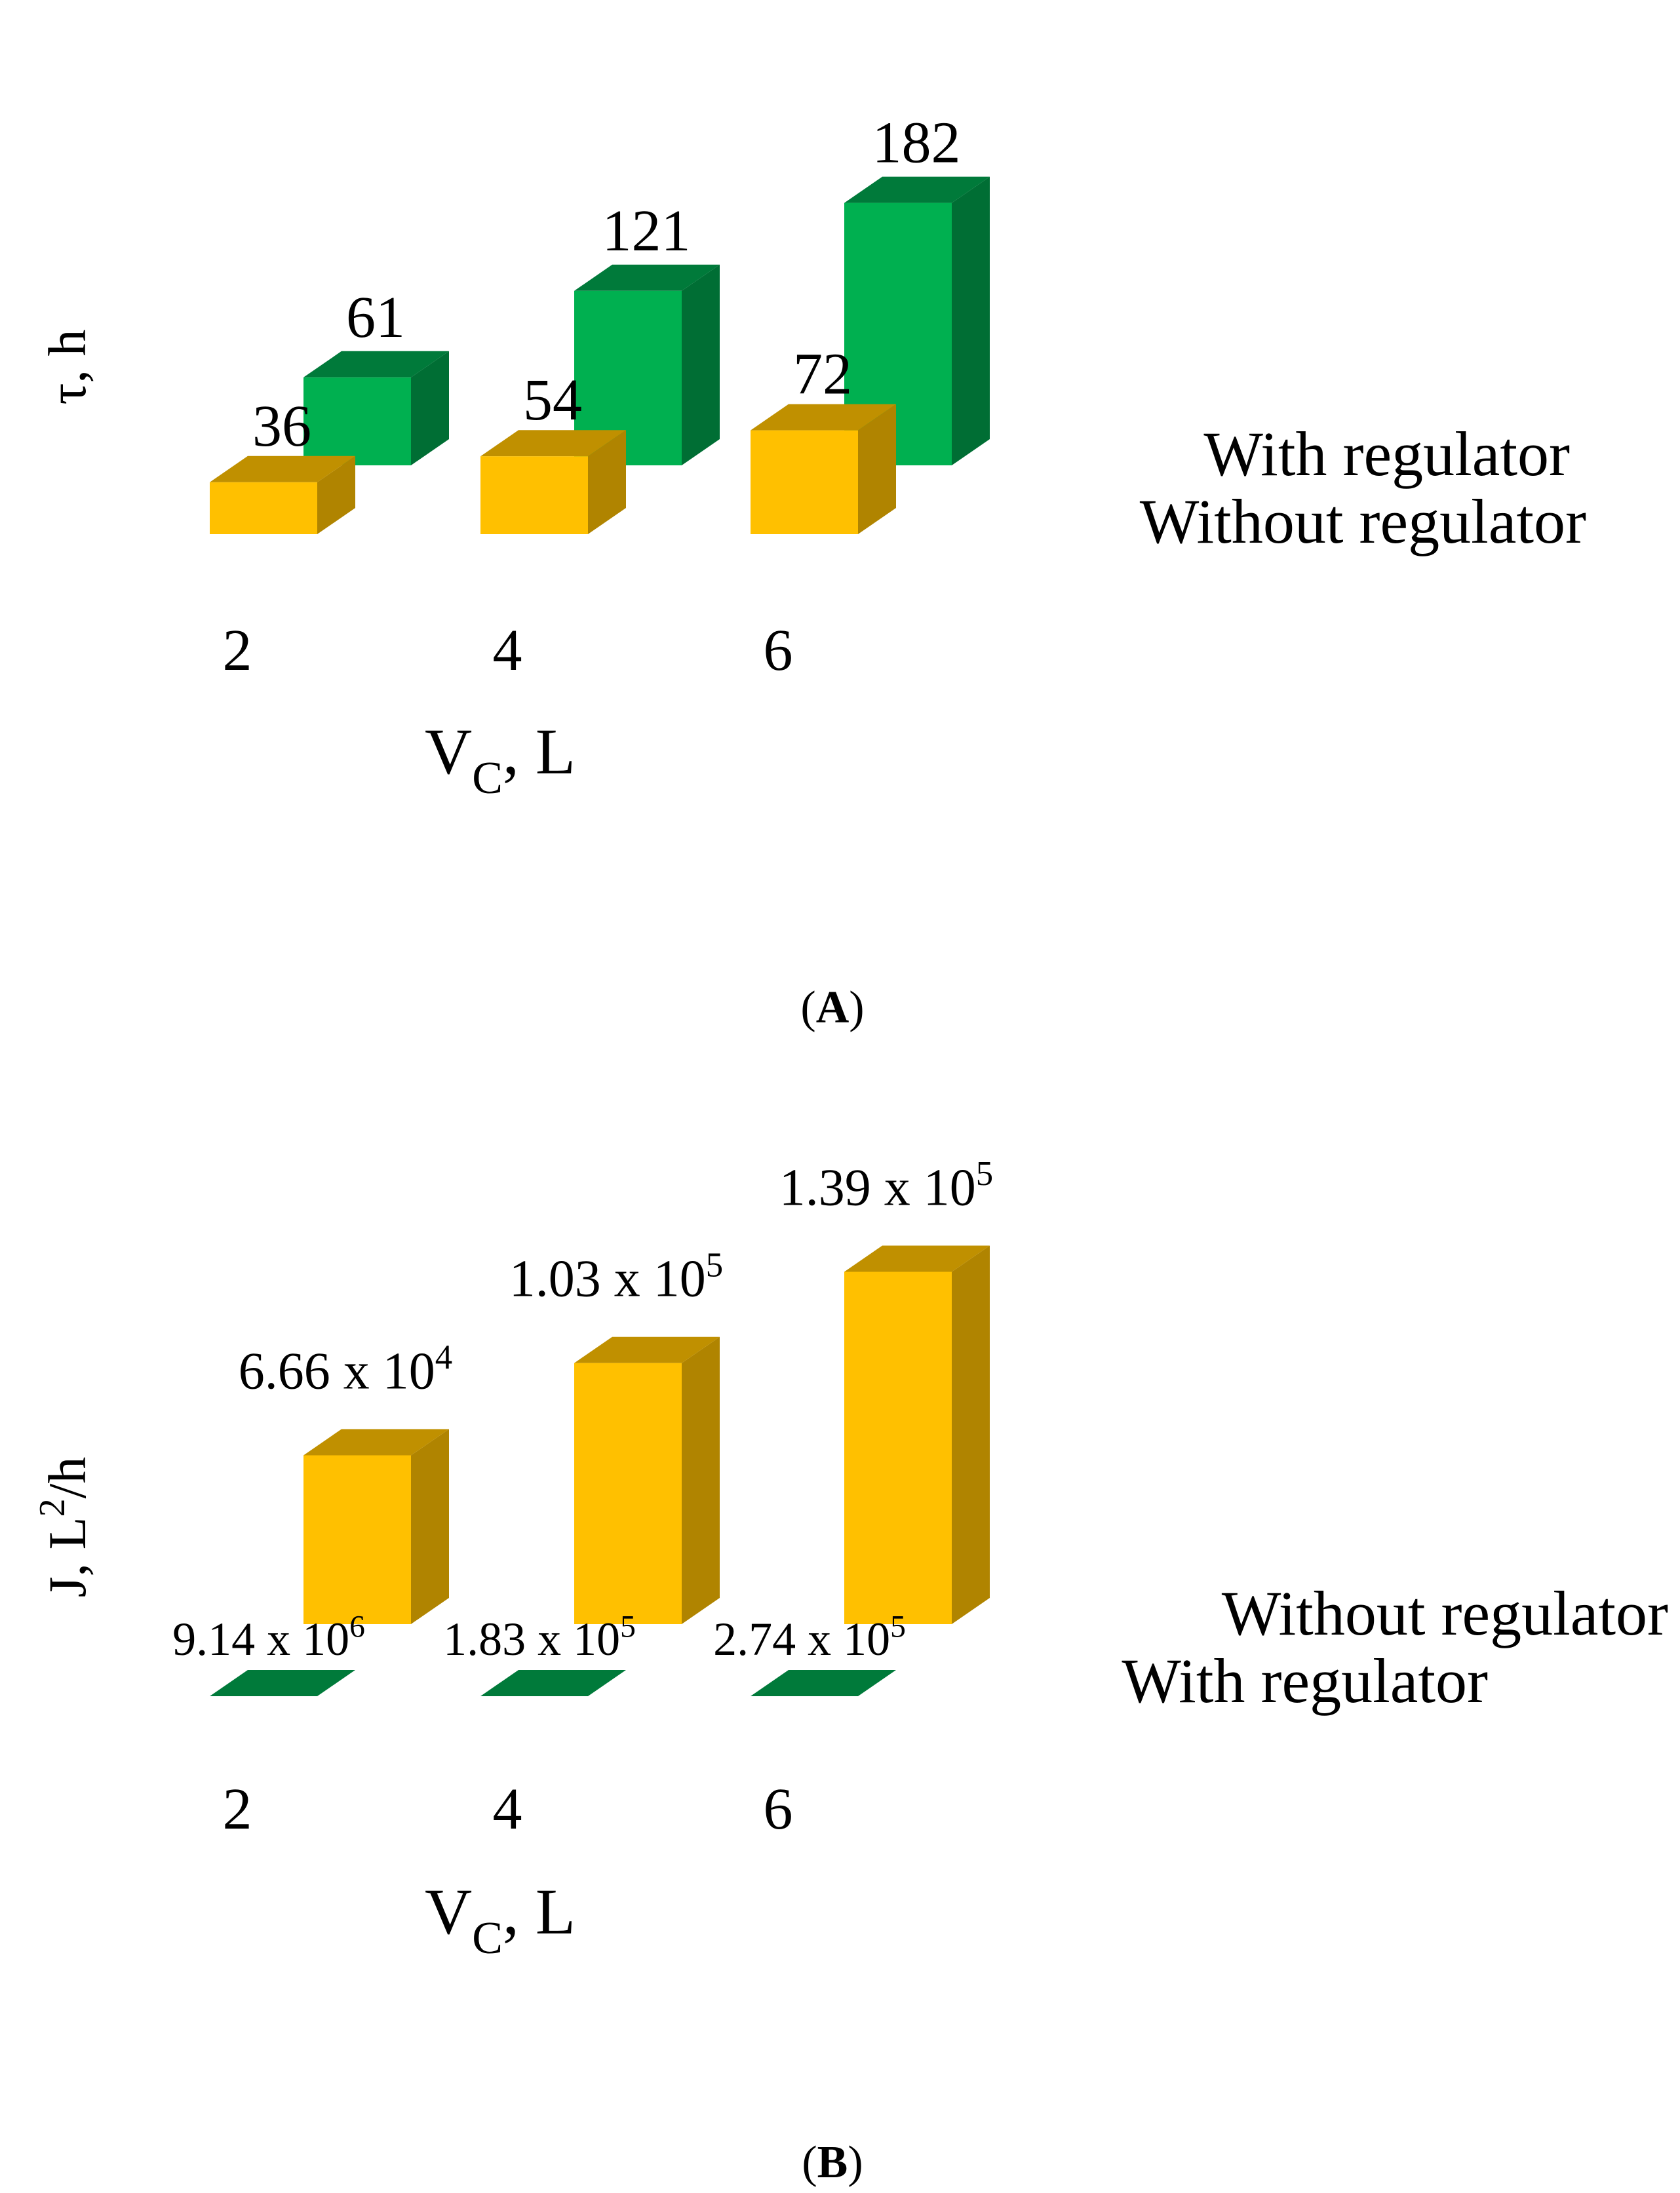 The width and height of the screenshot is (1680, 2193). I want to click on panel-b-x-axis-label: VC, L, so click(500, 1920).